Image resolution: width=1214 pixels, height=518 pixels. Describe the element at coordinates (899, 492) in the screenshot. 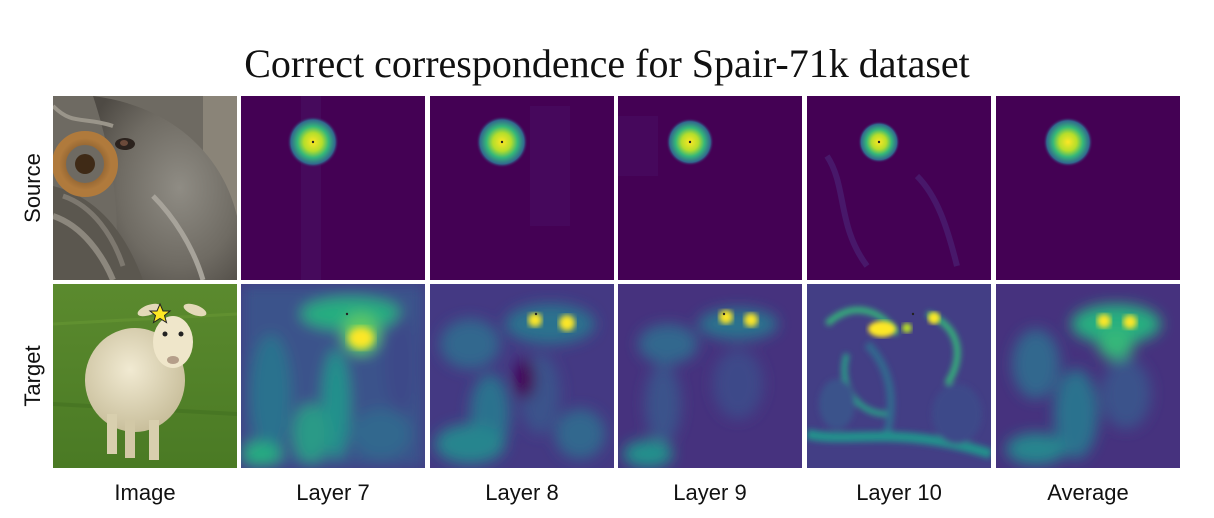

I see `column-label-layer-10: Layer 10` at that location.